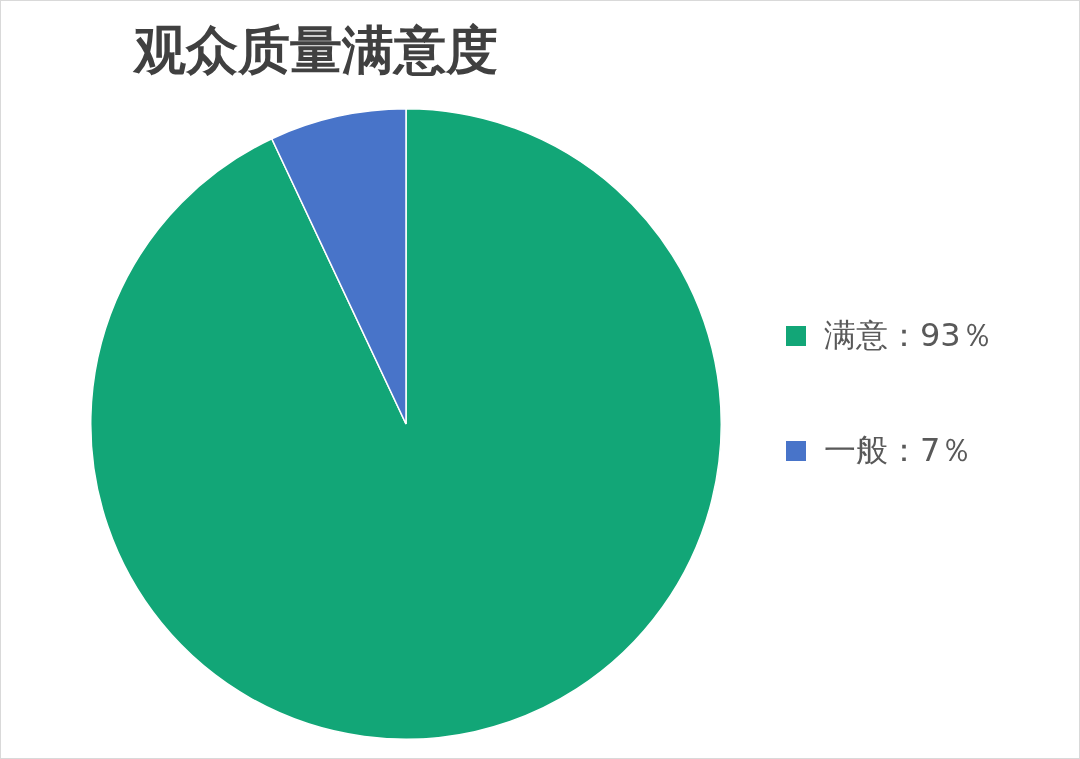 Image resolution: width=1080 pixels, height=759 pixels. Describe the element at coordinates (316, 51) in the screenshot. I see `chart-title: 观众质量满意度` at that location.